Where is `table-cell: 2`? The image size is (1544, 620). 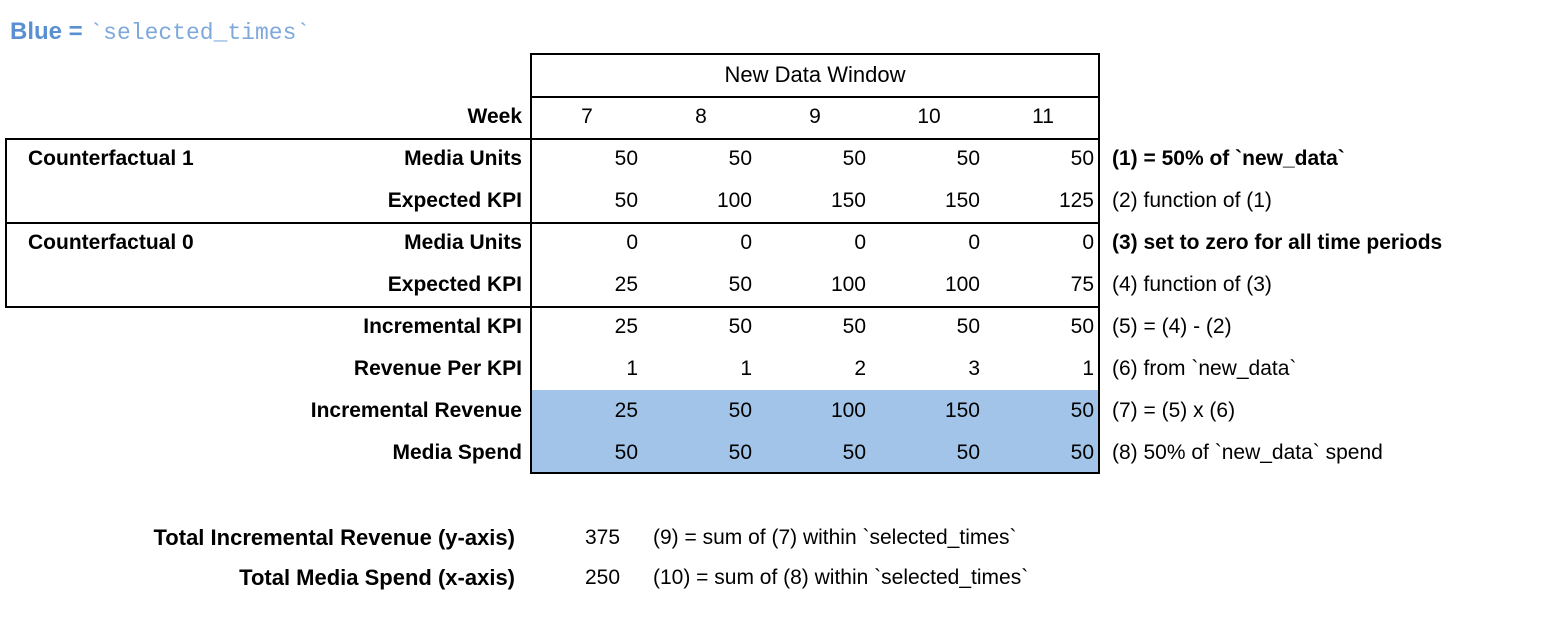
table-cell: 2 is located at coordinates (860, 368).